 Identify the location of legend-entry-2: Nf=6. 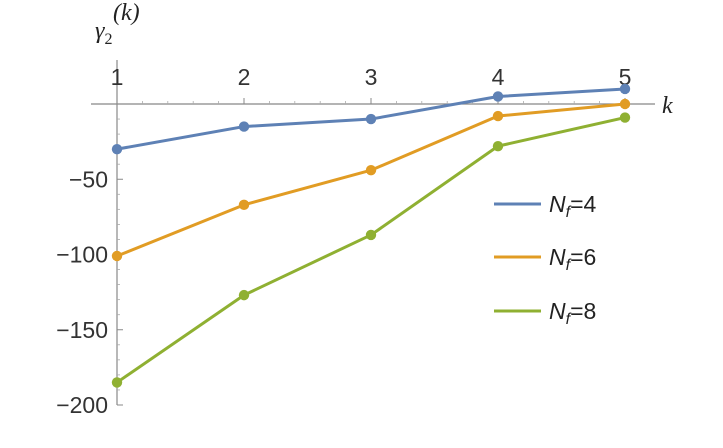
(545, 259).